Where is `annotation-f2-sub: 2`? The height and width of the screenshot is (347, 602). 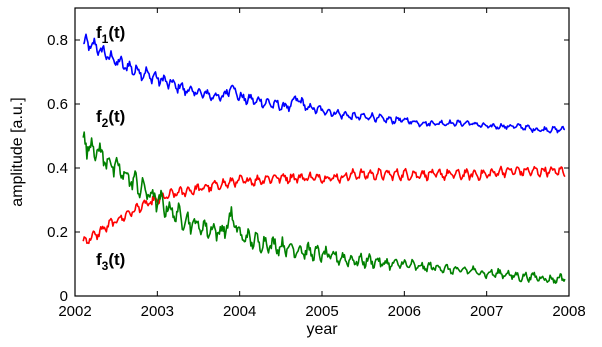
annotation-f2-sub: 2 is located at coordinates (105, 123).